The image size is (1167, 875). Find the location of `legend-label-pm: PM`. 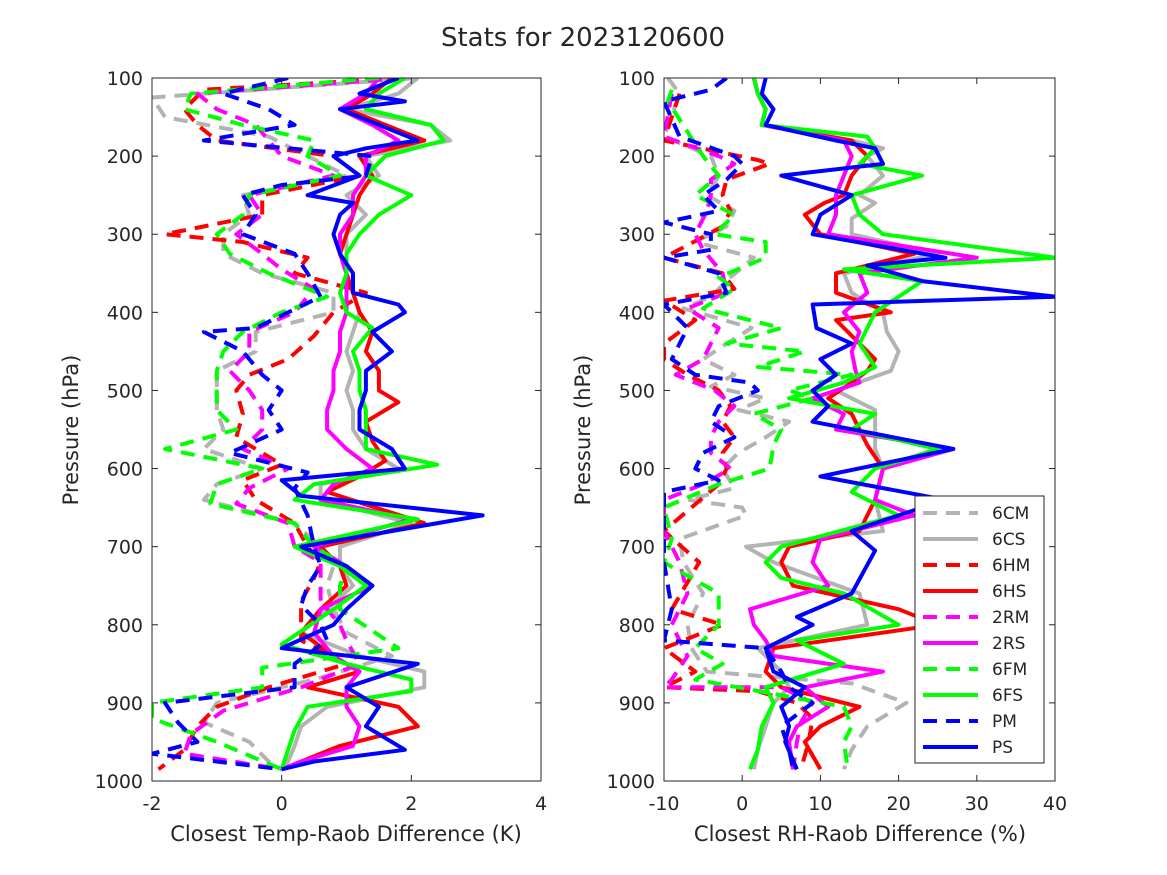

legend-label-pm: PM is located at coordinates (1004, 722).